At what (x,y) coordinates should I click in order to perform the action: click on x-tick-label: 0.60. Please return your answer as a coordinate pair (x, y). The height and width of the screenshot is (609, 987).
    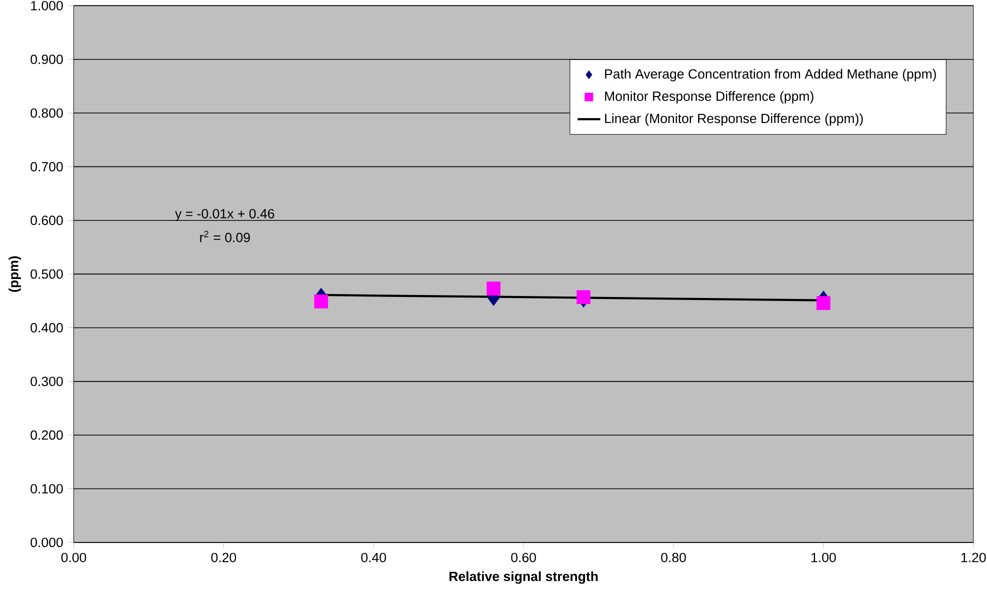
    Looking at the image, I should click on (523, 557).